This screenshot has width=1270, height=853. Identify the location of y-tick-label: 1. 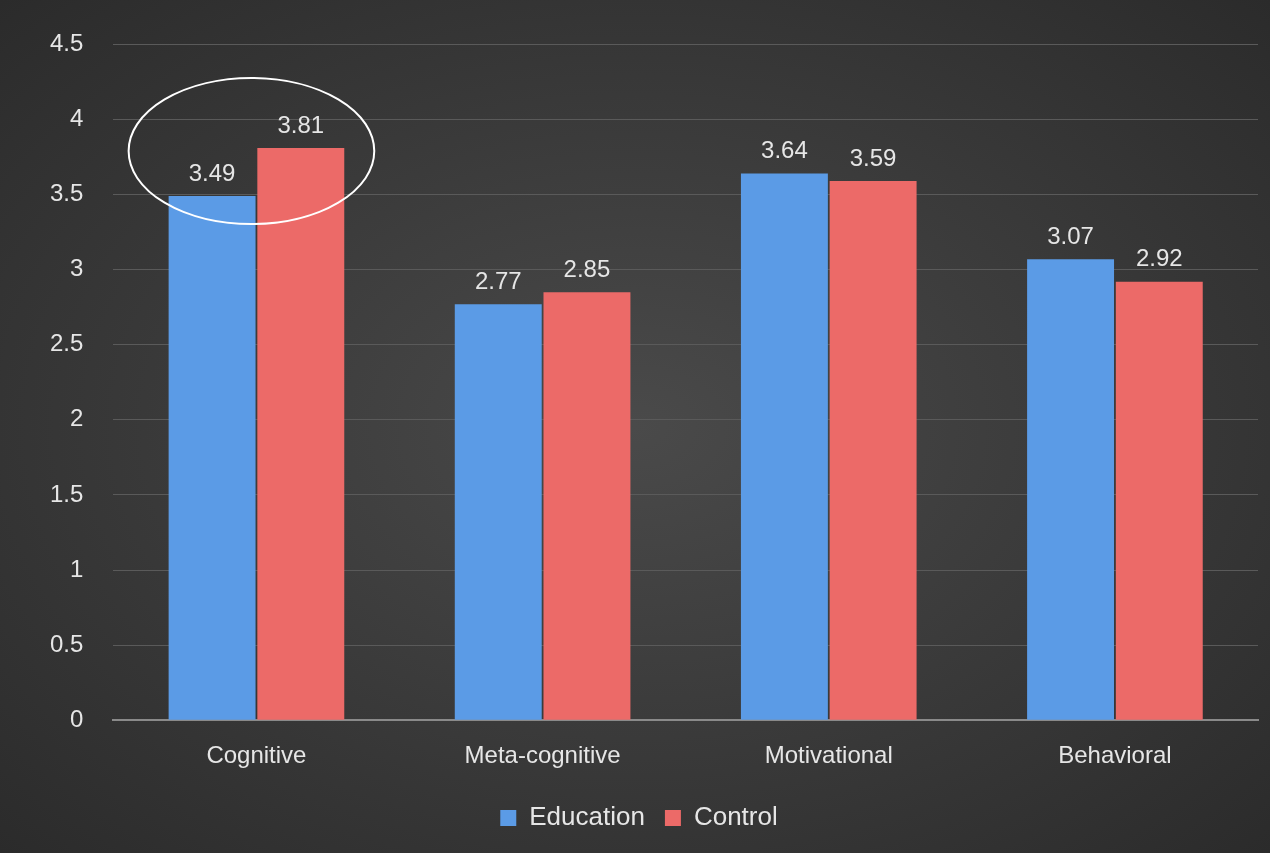
(77, 568).